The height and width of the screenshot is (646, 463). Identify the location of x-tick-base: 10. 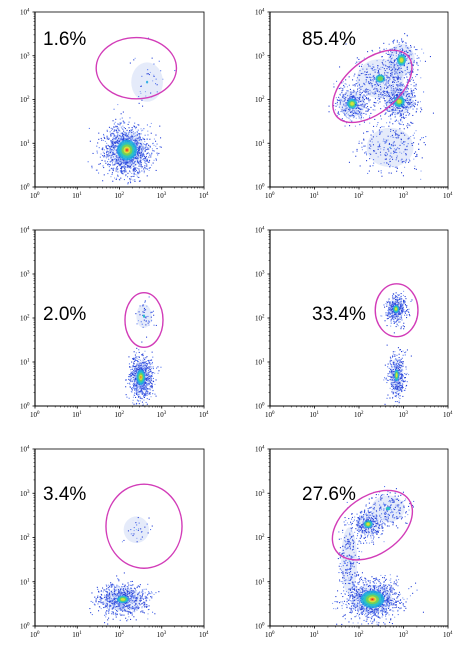
(269, 415).